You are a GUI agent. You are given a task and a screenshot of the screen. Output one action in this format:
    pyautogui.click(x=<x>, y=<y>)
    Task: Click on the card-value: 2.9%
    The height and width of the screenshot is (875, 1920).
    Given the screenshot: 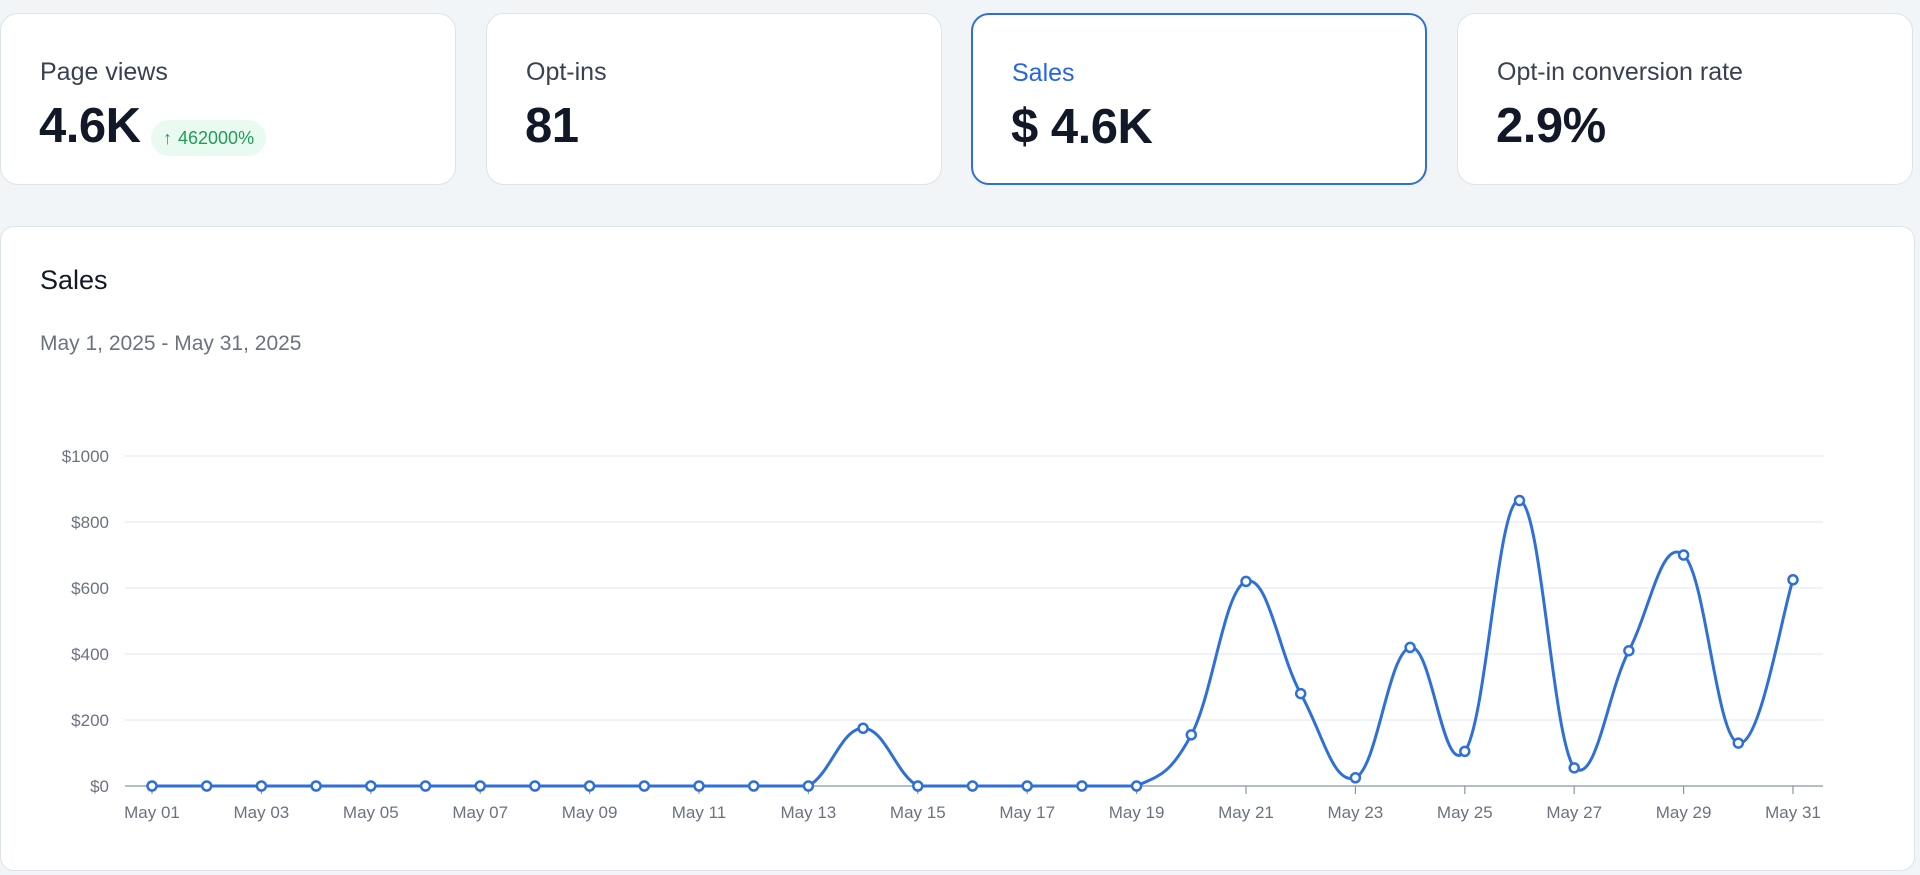 What is the action you would take?
    pyautogui.click(x=1551, y=126)
    